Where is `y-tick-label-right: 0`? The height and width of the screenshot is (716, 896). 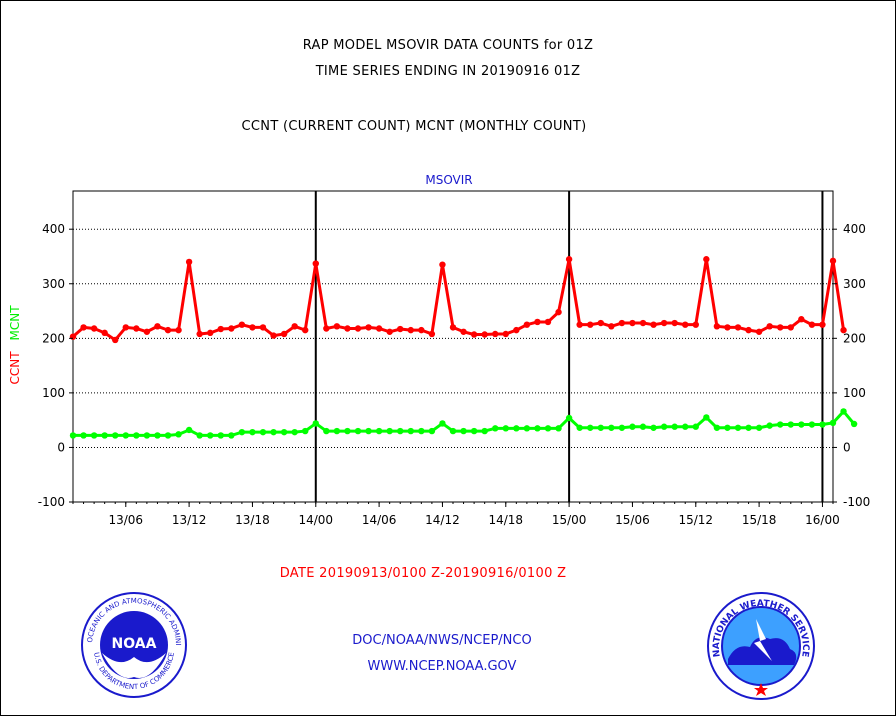
y-tick-label-right: 0 is located at coordinates (847, 447).